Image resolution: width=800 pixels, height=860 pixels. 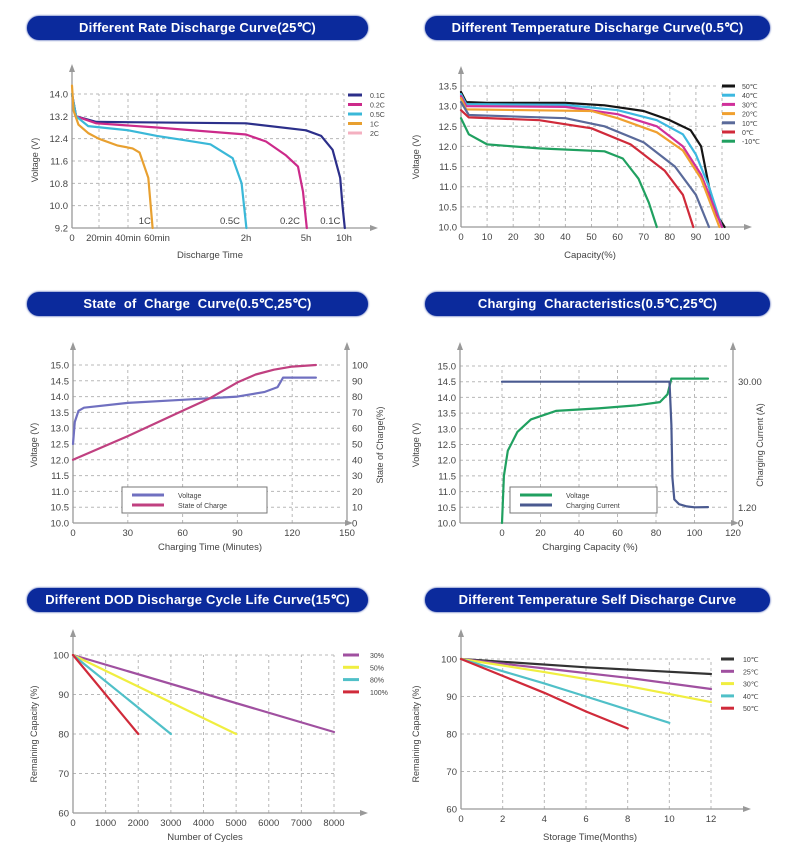 I want to click on legend-label: 0.2C, so click(x=377, y=106).